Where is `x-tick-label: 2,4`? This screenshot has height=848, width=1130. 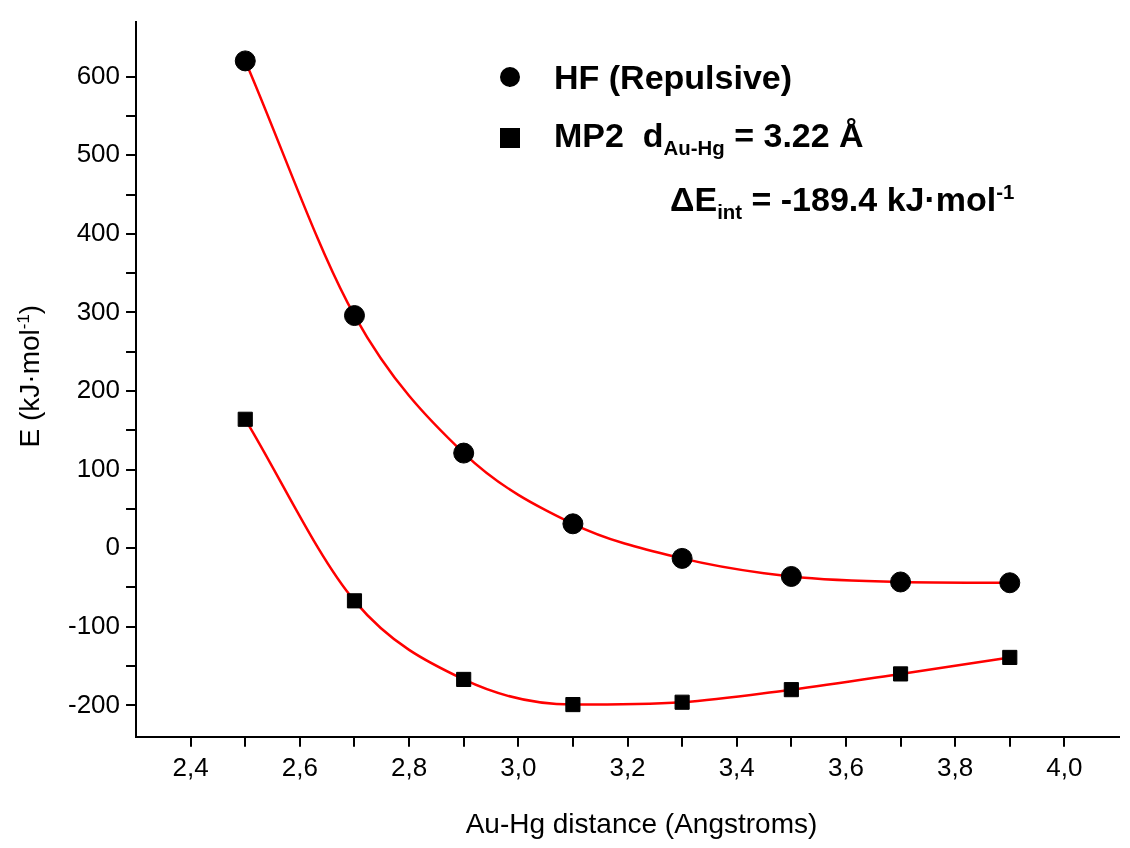
x-tick-label: 2,4 is located at coordinates (190, 766).